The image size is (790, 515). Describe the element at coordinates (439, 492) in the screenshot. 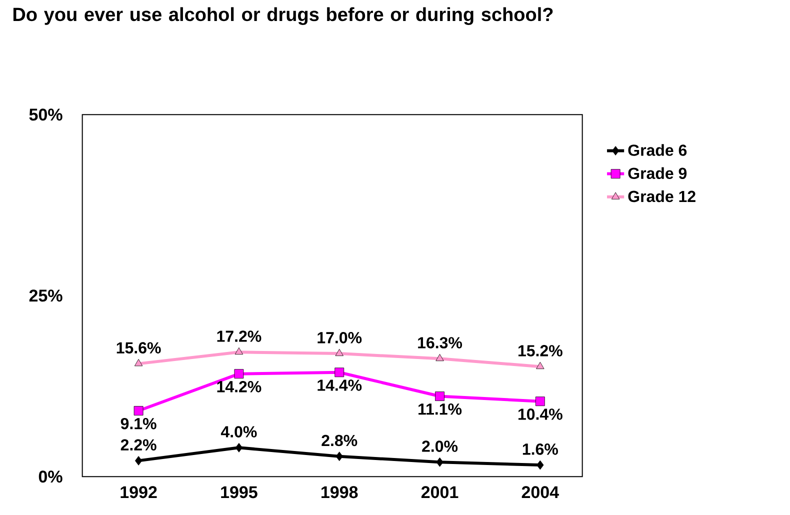

I see `x-tick-label: 2001` at that location.